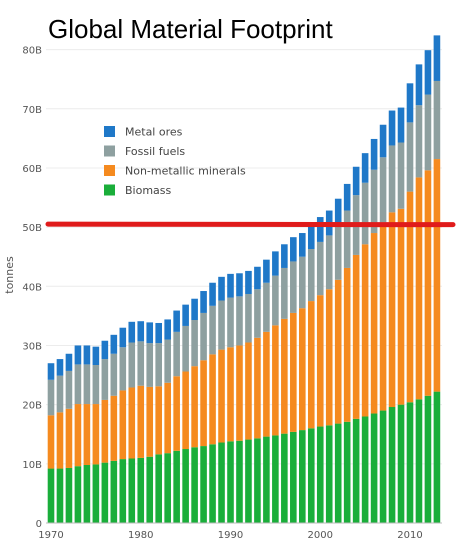 Image resolution: width=461 pixels, height=543 pixels. What do you see at coordinates (109, 131) in the screenshot?
I see `legend-swatch-metal-ores` at bounding box center [109, 131].